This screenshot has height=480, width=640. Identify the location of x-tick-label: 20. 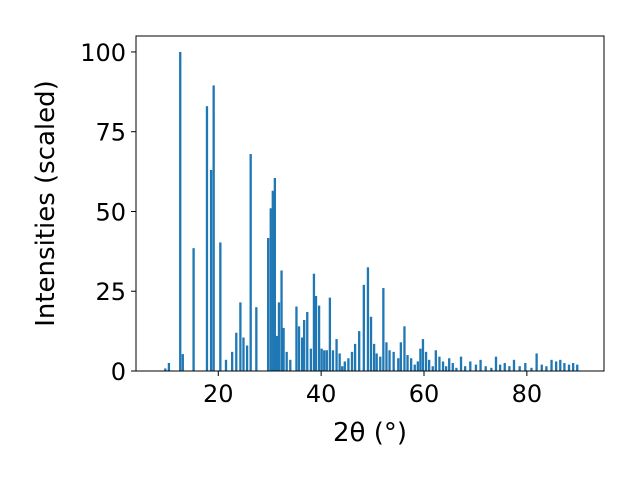
(218, 394).